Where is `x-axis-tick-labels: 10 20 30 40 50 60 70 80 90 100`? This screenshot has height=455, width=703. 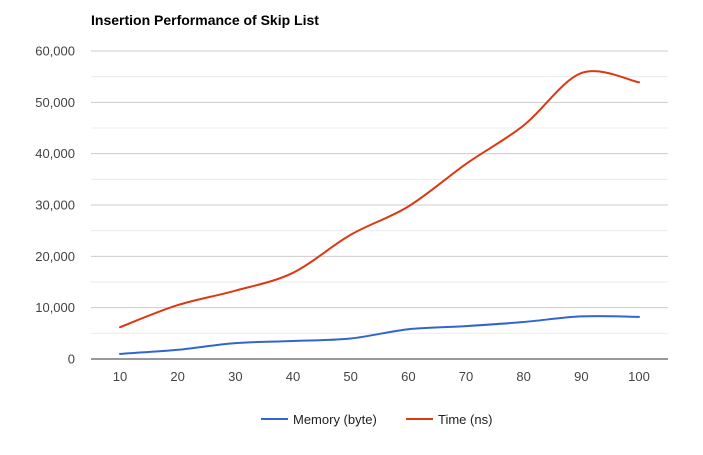 x-axis-tick-labels: 10 20 30 40 50 60 70 80 90 100 is located at coordinates (381, 376).